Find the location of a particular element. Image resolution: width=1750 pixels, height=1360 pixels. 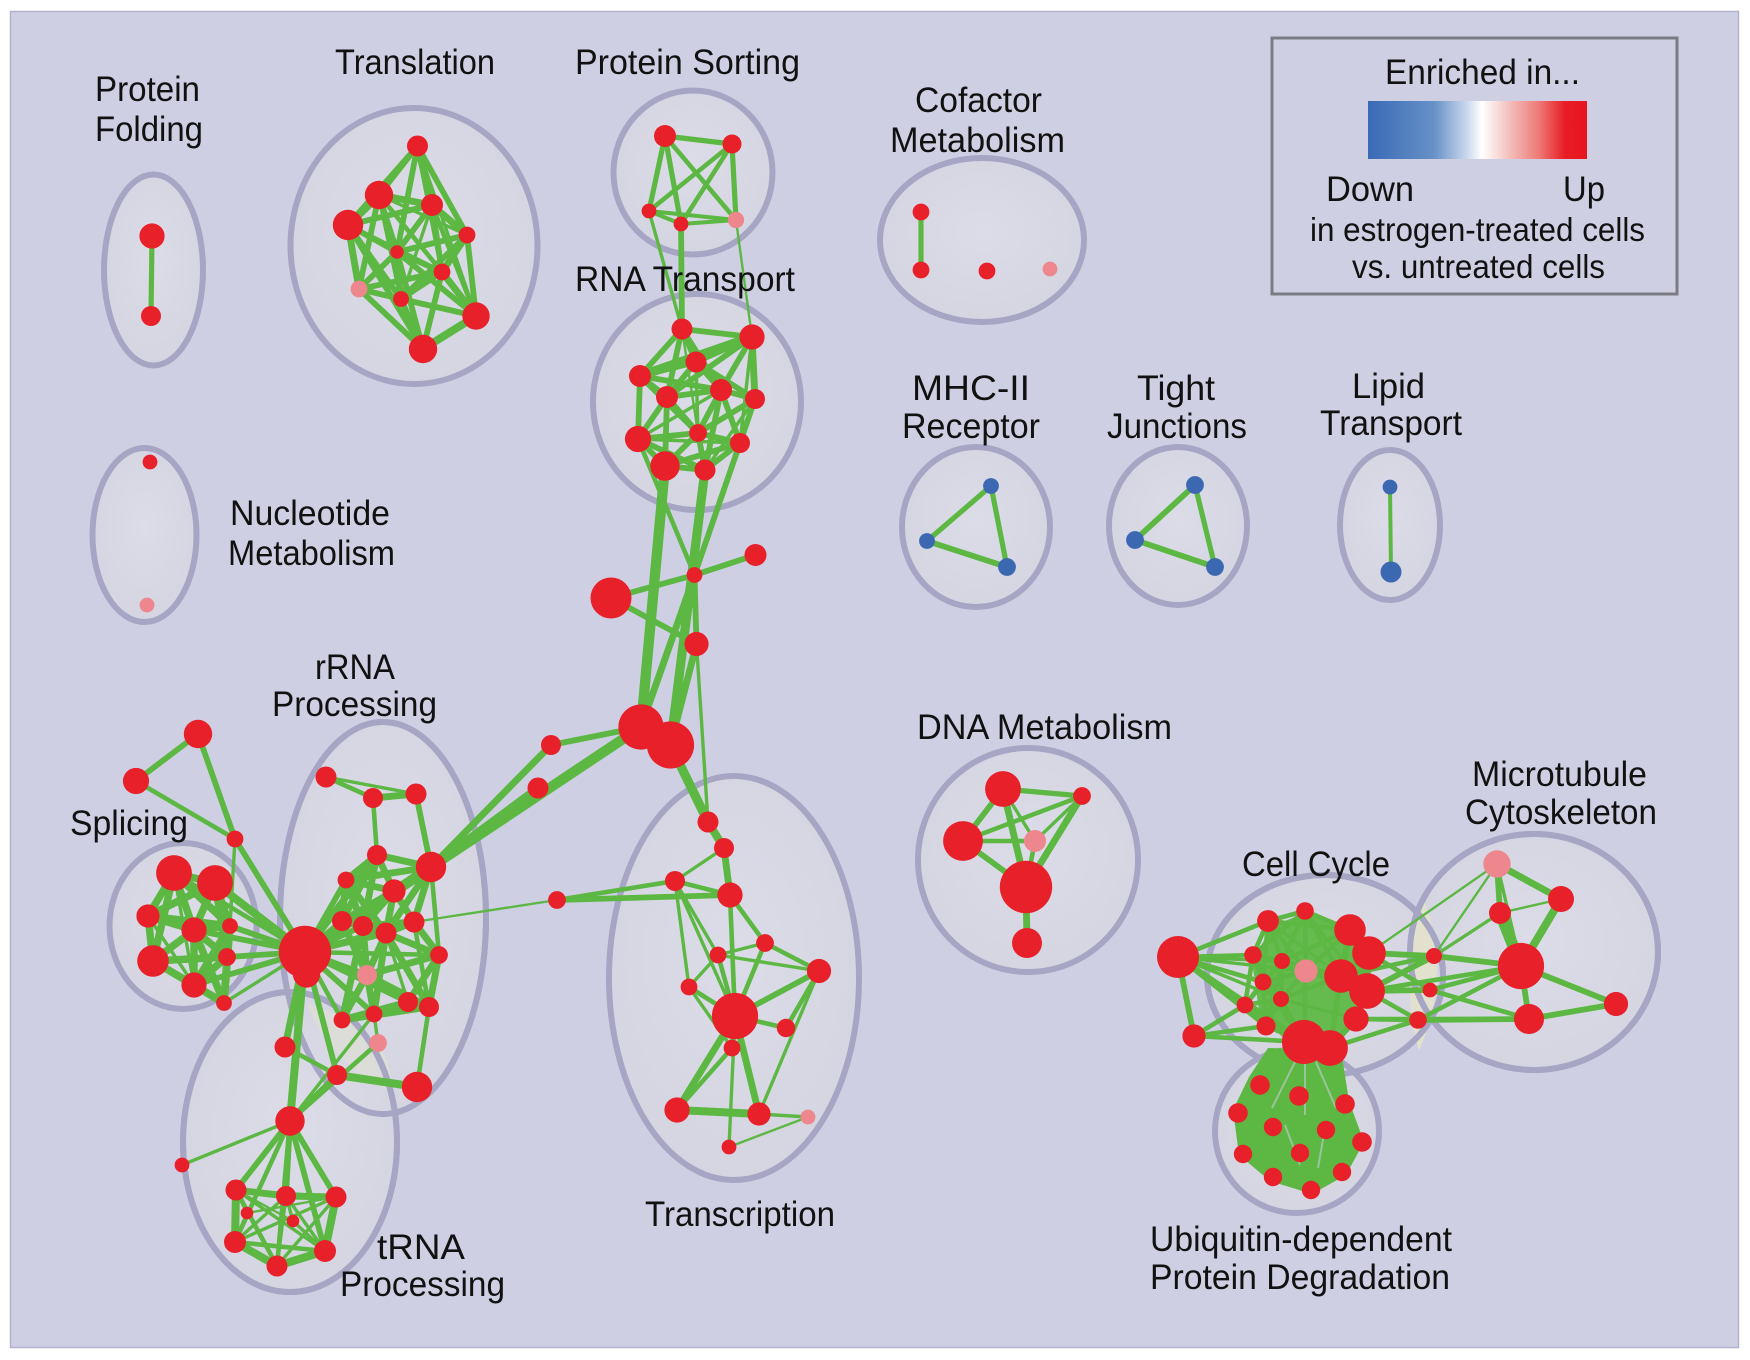

svg-text: MHC-II is located at coordinates (971, 388).